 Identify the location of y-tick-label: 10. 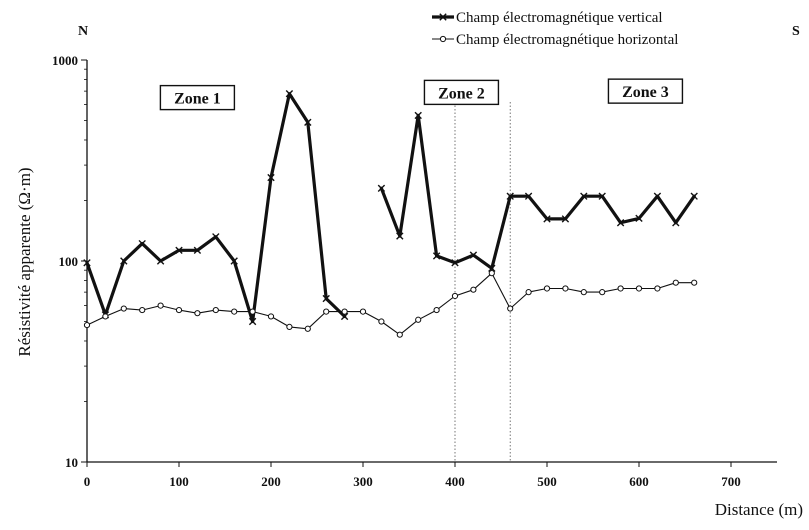
(71, 462).